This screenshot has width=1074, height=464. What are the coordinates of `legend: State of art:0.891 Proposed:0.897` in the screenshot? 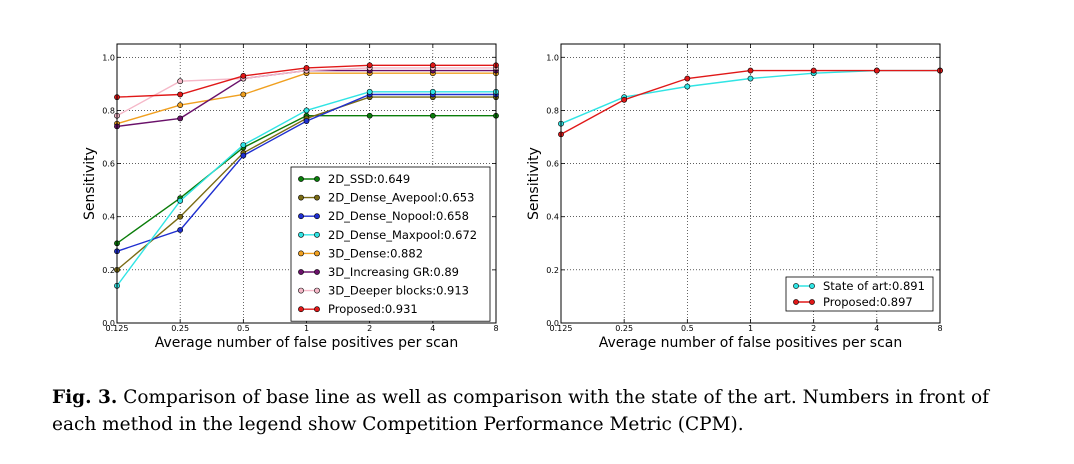 It's located at (859, 294).